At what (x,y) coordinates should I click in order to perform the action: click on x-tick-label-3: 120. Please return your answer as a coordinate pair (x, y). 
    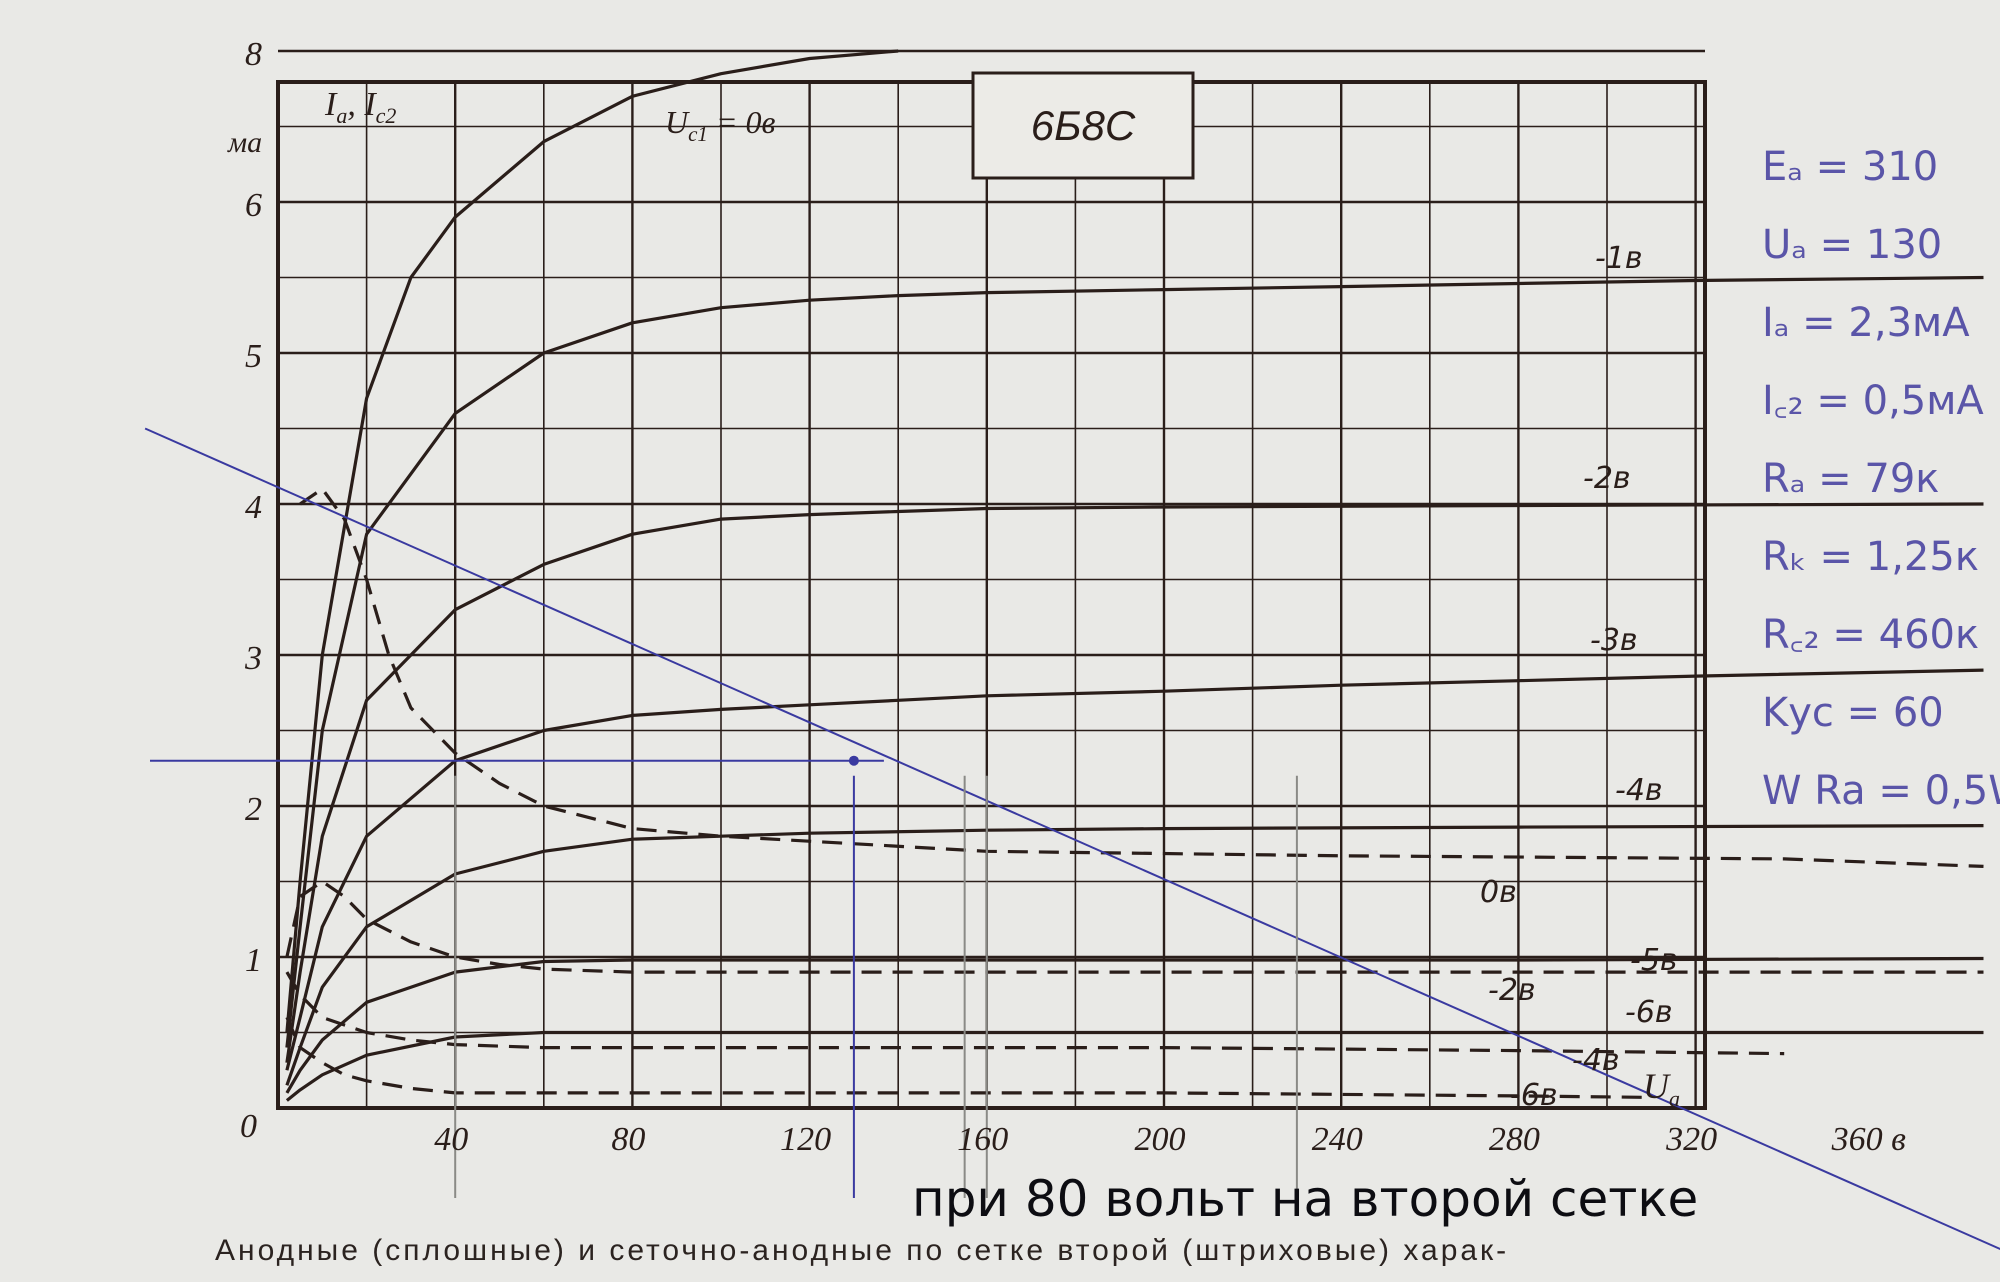
    Looking at the image, I should click on (805, 1139).